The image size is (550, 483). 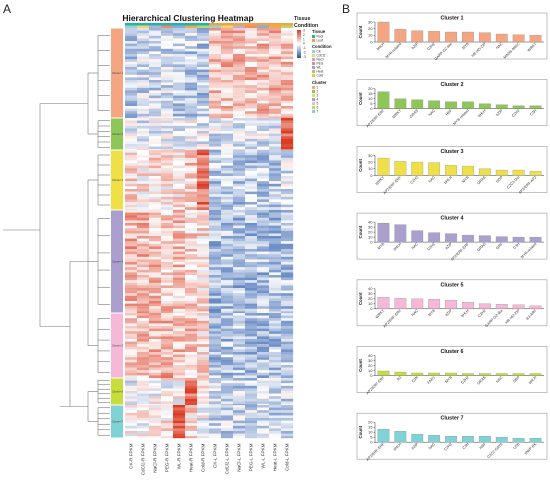 I want to click on bar, so click(x=434, y=374).